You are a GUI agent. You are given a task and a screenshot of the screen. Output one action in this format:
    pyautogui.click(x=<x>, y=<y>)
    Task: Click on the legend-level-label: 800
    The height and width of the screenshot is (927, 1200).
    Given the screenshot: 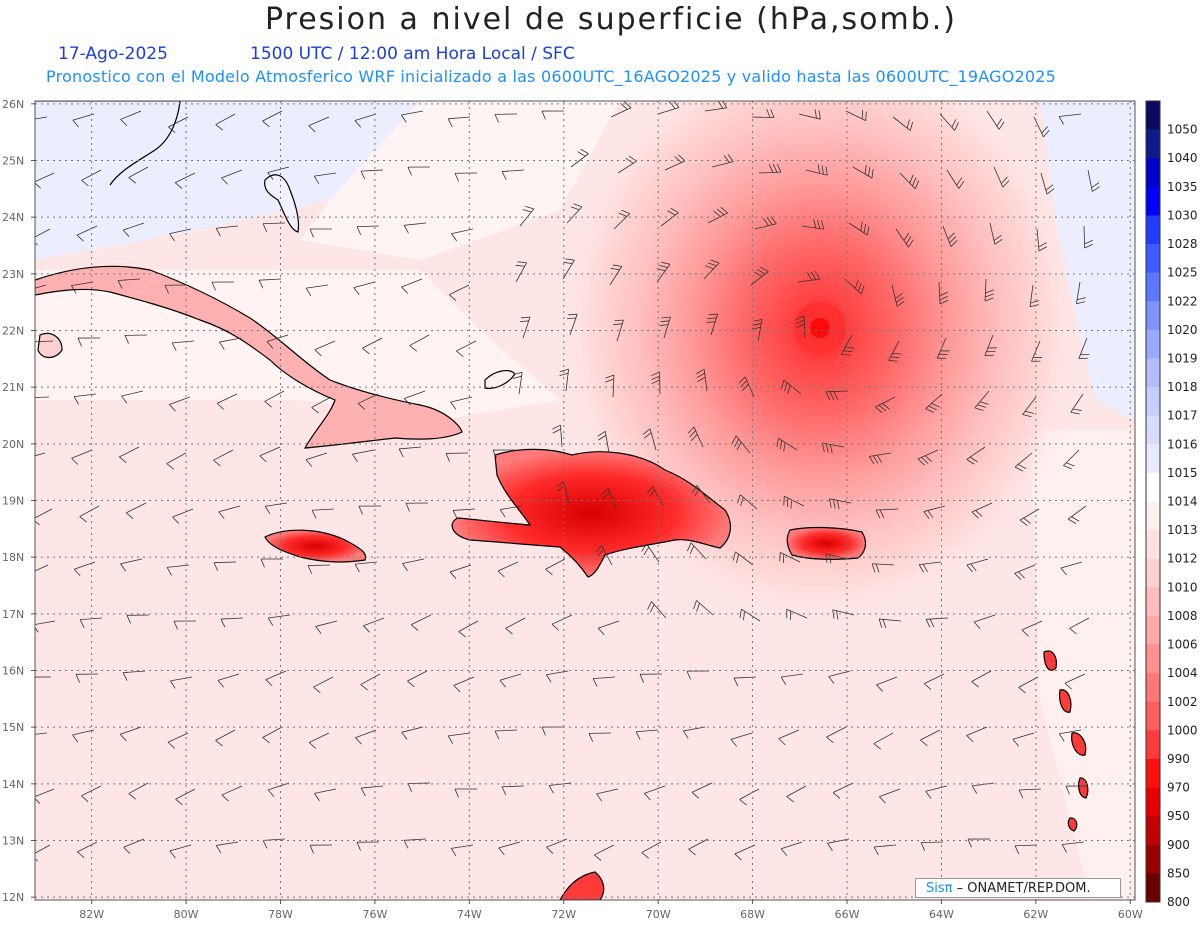 What is the action you would take?
    pyautogui.click(x=1178, y=902)
    